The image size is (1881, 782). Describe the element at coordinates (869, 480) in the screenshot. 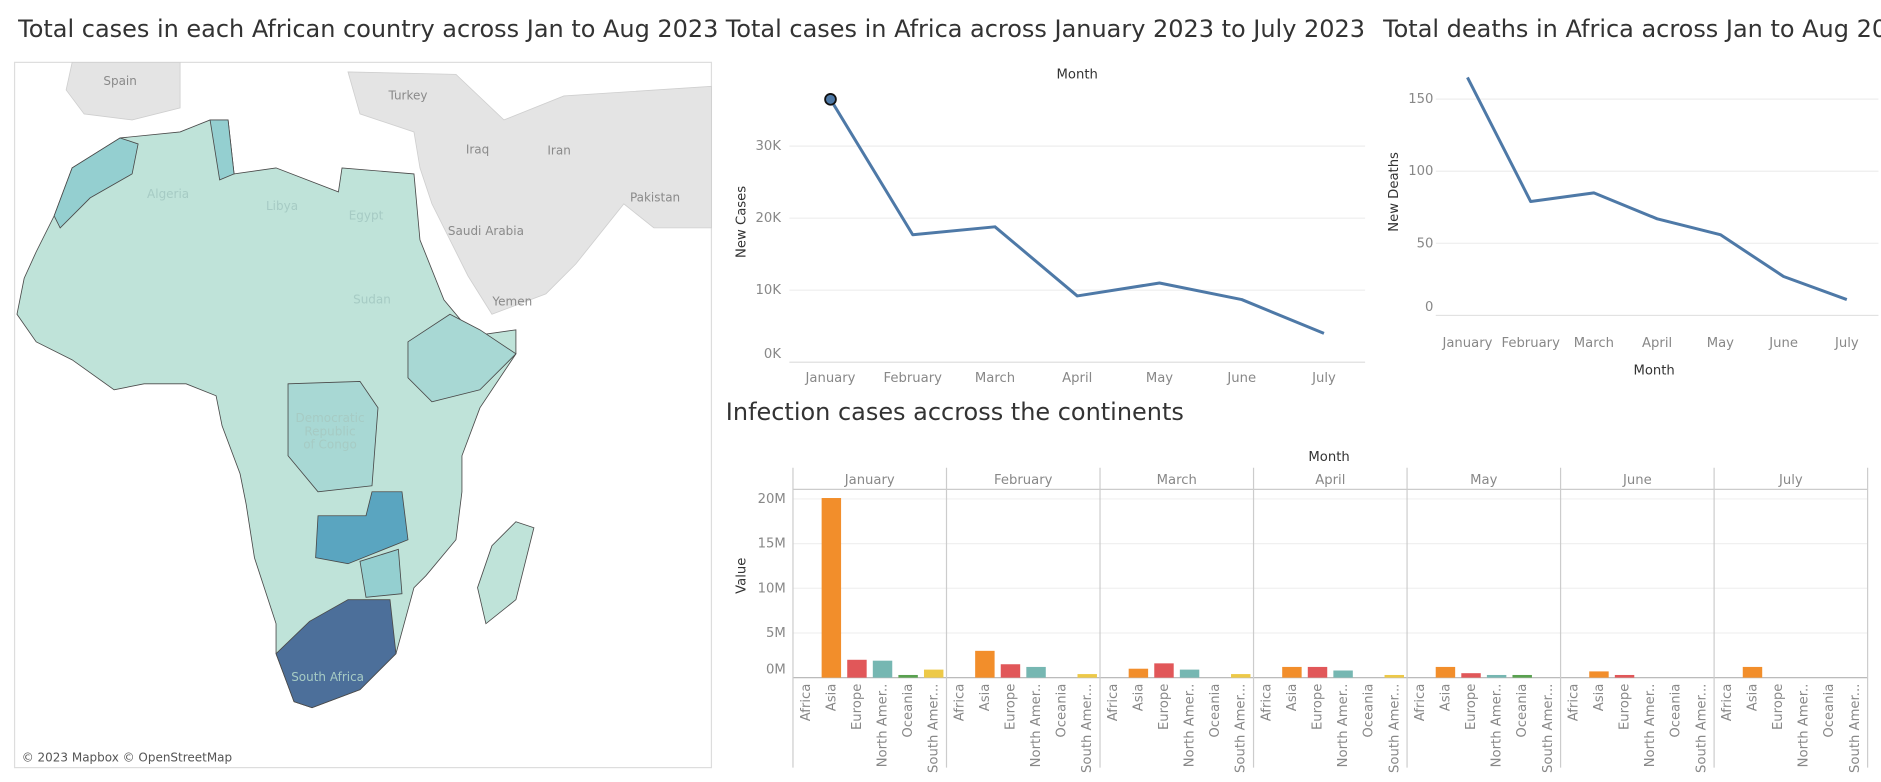

I see `facet-label: January` at that location.